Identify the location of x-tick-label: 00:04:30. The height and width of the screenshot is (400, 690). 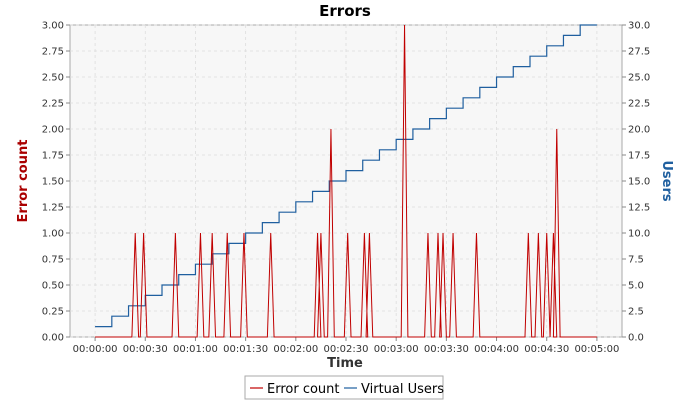
(546, 349).